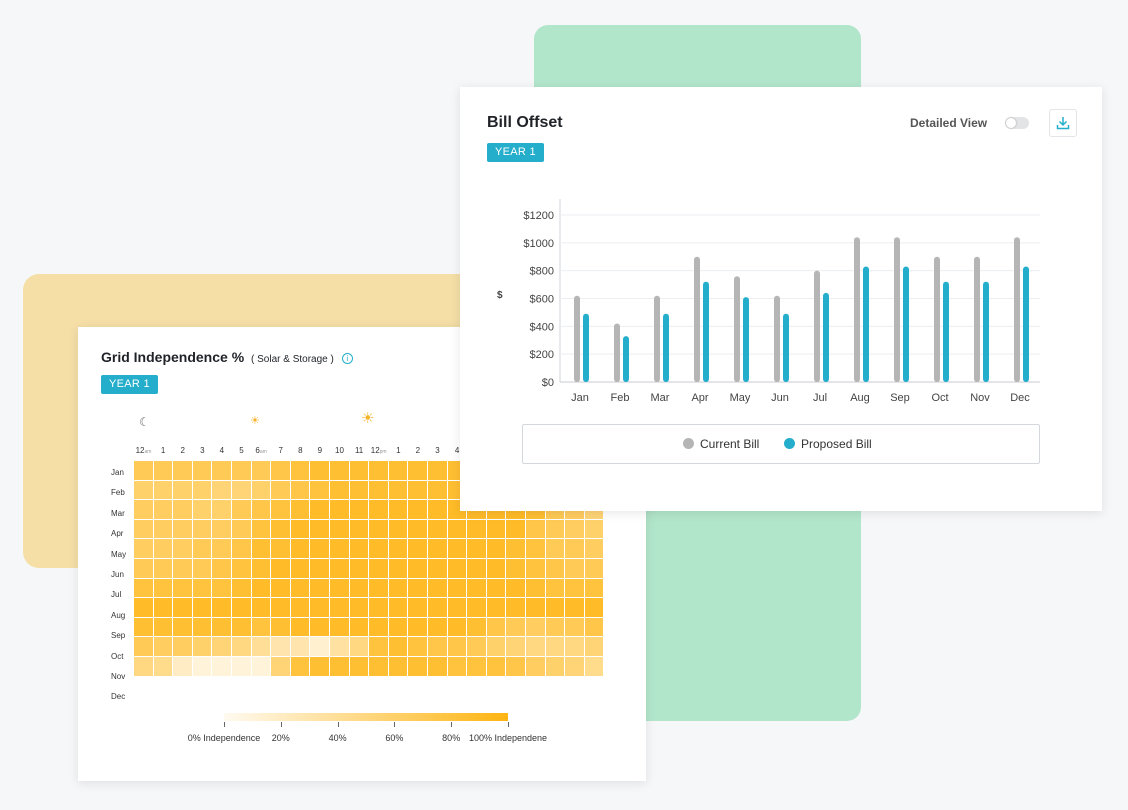  Describe the element at coordinates (548, 383) in the screenshot. I see `y-tick-label: $0` at that location.